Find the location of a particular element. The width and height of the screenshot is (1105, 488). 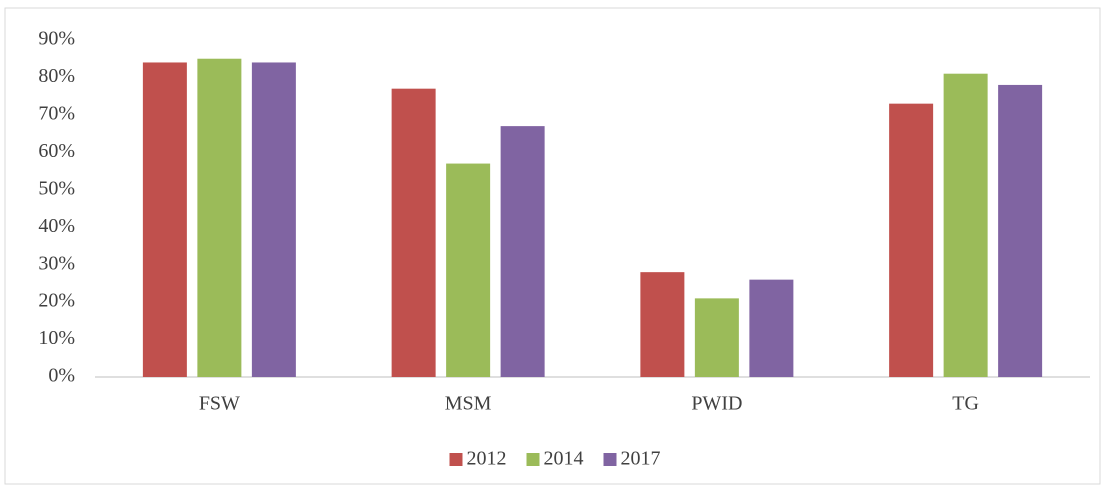

y-tick-label: 60% is located at coordinates (56, 151).